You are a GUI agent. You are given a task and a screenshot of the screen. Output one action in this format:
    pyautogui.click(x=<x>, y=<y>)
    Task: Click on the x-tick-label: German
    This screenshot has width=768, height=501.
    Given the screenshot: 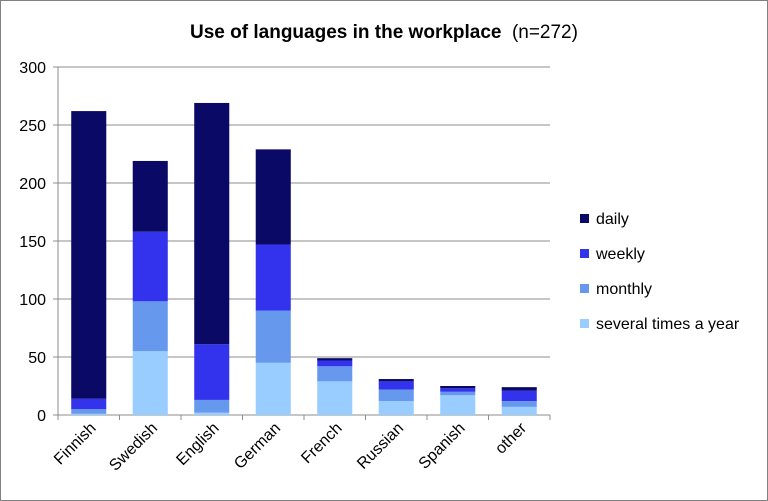 What is the action you would take?
    pyautogui.click(x=257, y=446)
    